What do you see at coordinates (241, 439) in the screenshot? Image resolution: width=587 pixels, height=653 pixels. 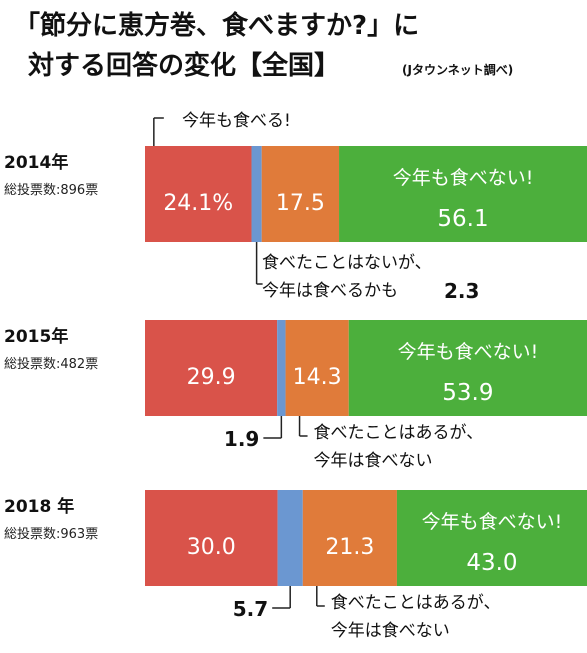 I see `data-label-never-but-maybe: 1.9` at bounding box center [241, 439].